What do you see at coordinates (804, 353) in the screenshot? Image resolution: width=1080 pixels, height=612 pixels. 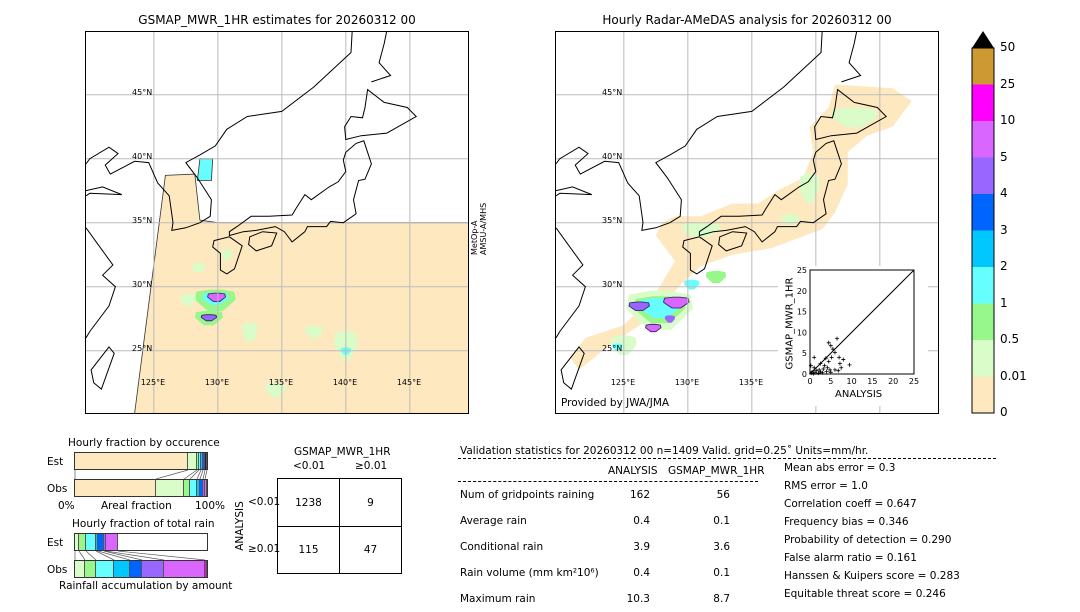 I see `scatter-ytick: 5` at bounding box center [804, 353].